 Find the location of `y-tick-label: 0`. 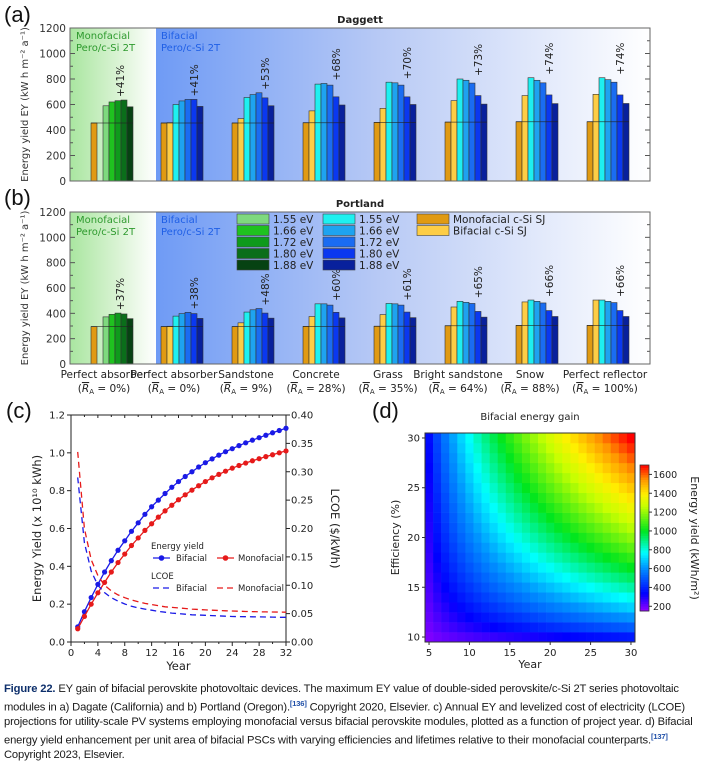

y-tick-label: 0 is located at coordinates (62, 365).